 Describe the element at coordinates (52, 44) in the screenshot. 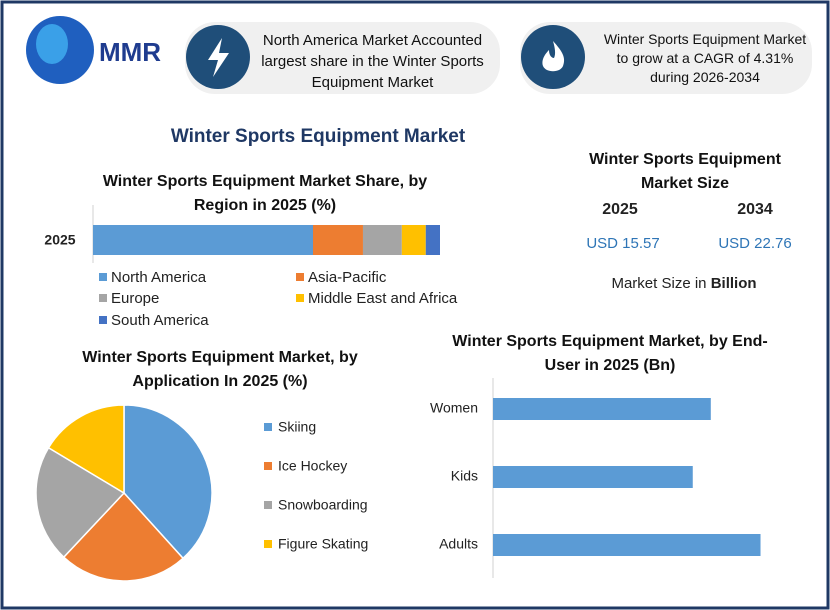

I see `logo-land` at that location.